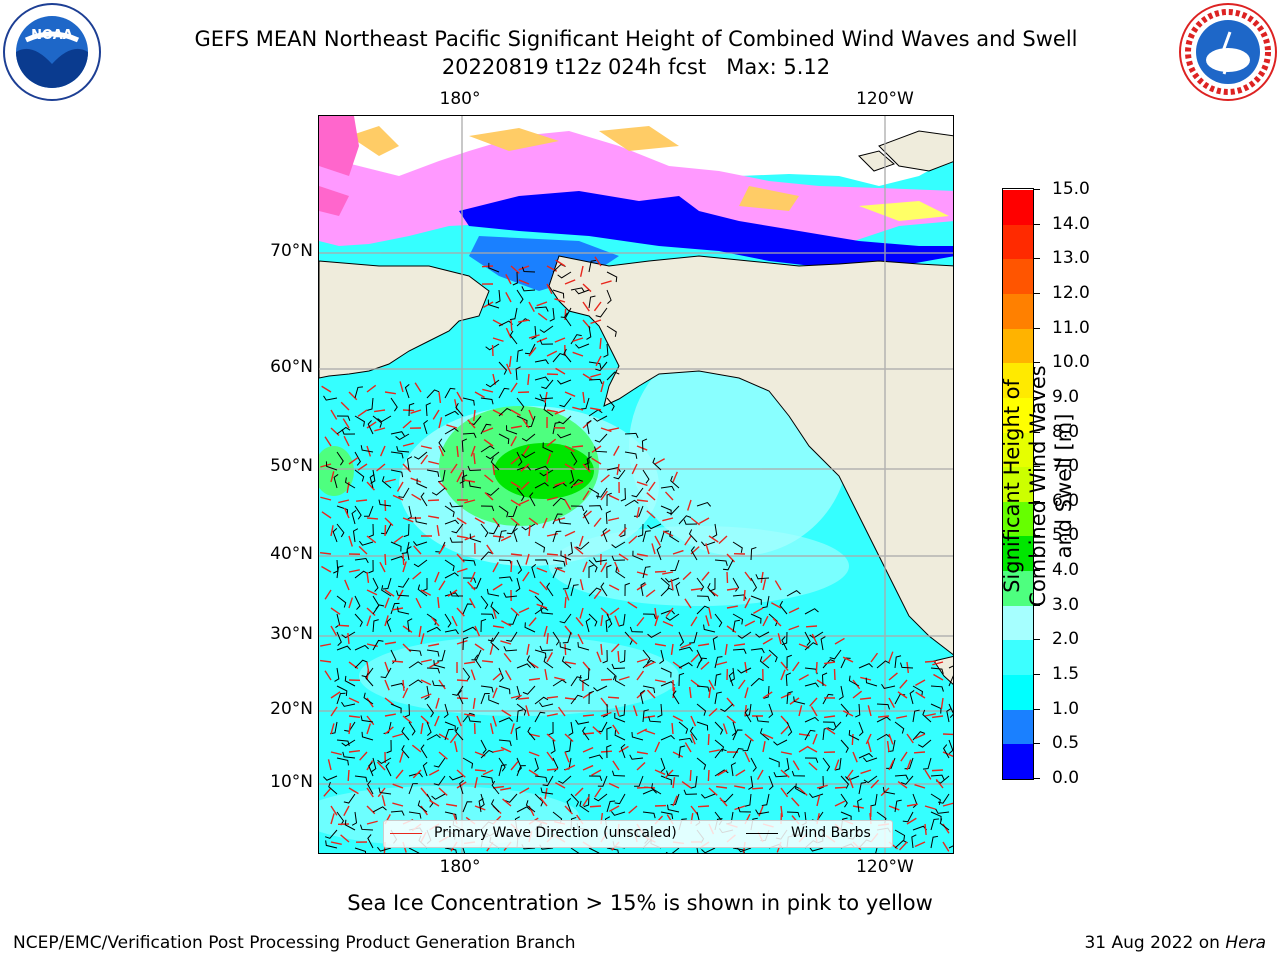 This screenshot has width=1280, height=960. Describe the element at coordinates (291, 709) in the screenshot. I see `lat-label-20n: 20°N` at that location.